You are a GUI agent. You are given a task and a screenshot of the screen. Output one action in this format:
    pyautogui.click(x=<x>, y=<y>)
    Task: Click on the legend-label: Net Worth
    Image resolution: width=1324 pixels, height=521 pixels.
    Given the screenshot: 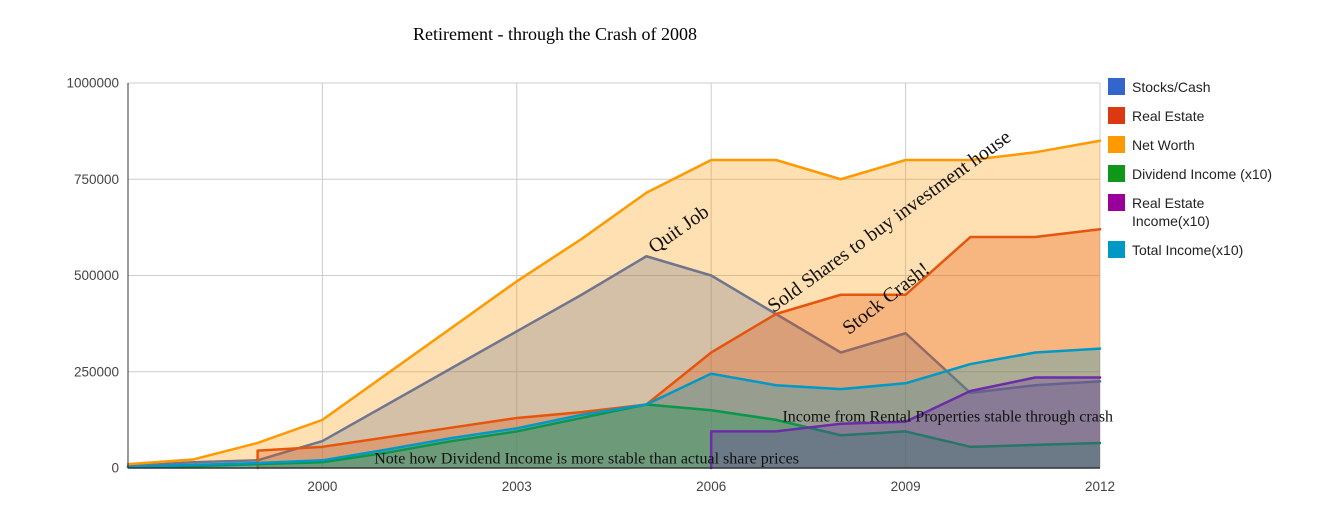 What is the action you would take?
    pyautogui.click(x=1163, y=145)
    